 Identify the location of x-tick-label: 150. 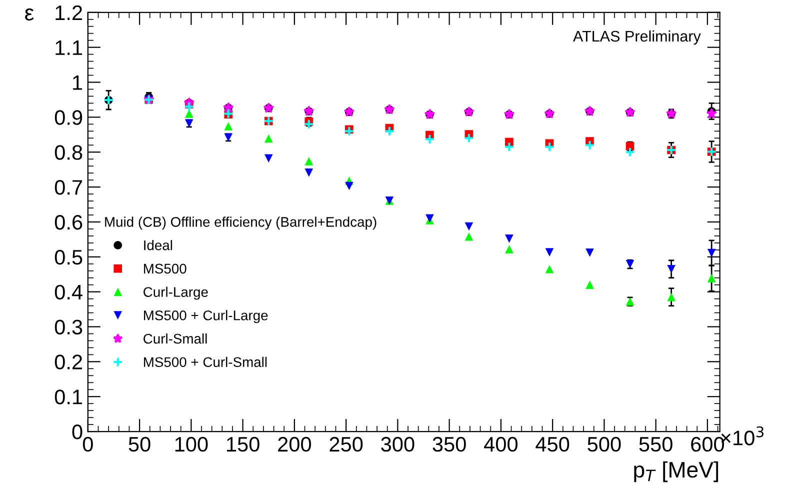
(243, 444).